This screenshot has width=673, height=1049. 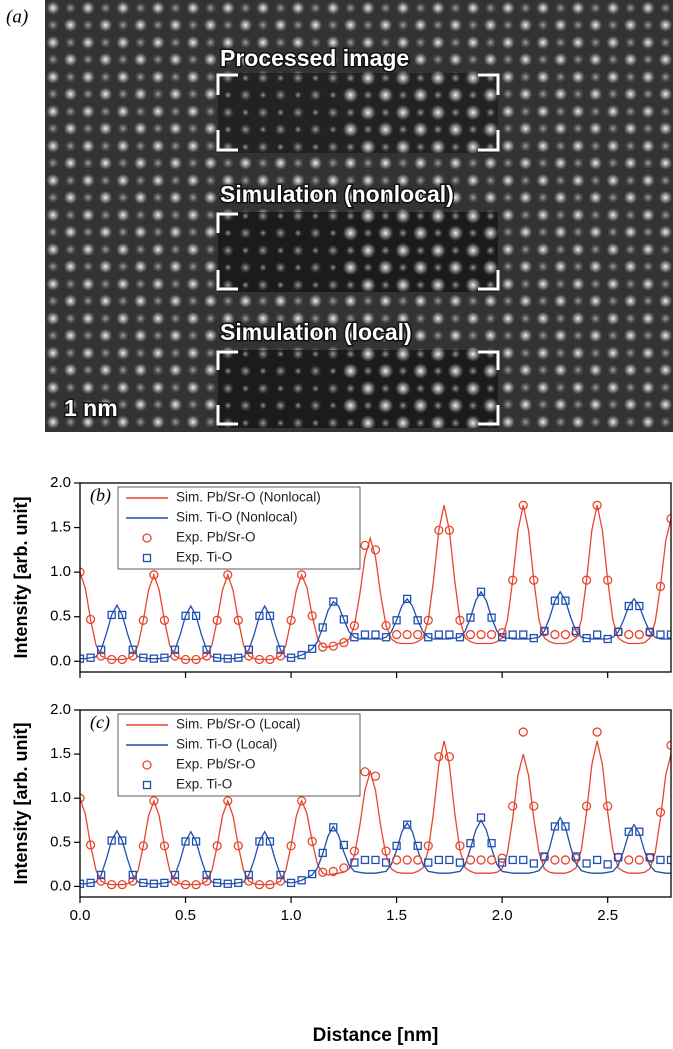 What do you see at coordinates (358, 389) in the screenshot?
I see `inset-local` at bounding box center [358, 389].